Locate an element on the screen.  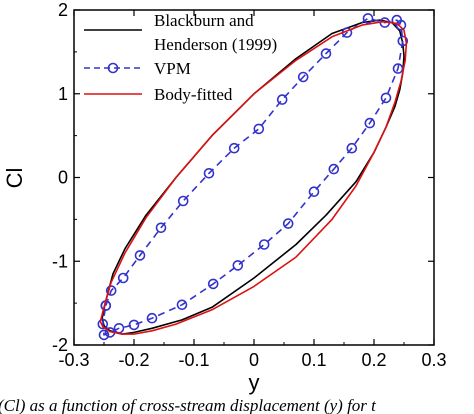
x-axis-label: y is located at coordinates (254, 382).